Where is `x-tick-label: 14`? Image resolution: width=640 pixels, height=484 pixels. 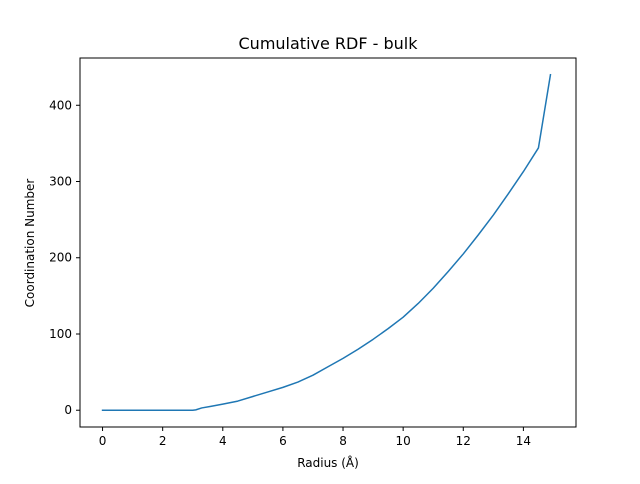 x-tick-label: 14 is located at coordinates (523, 441).